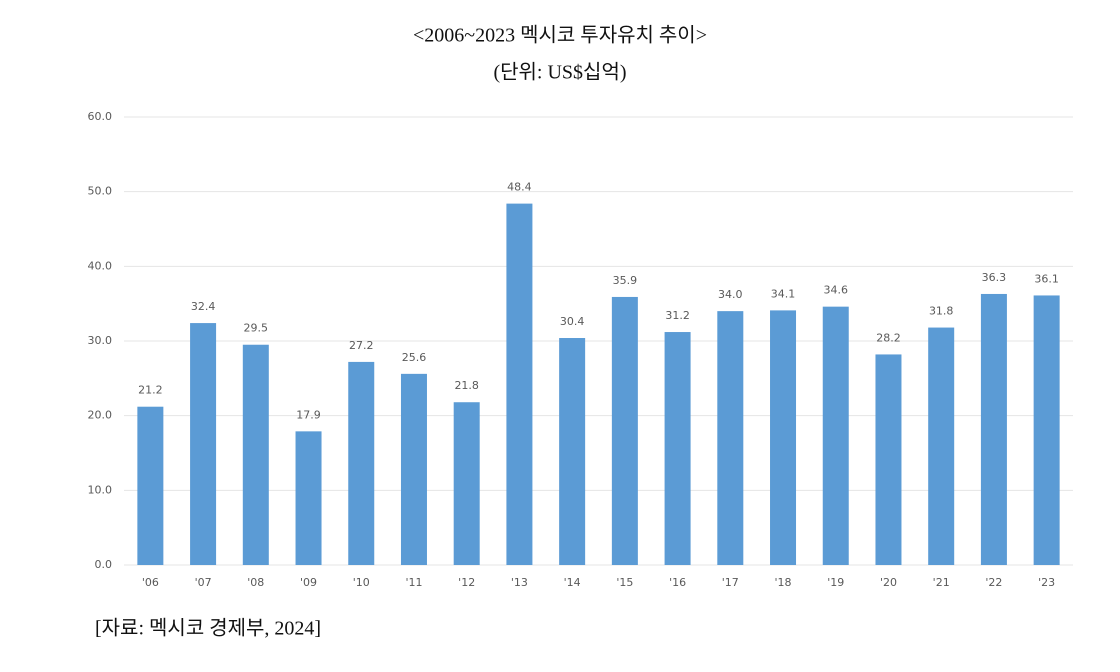 Image resolution: width=1120 pixels, height=672 pixels. Describe the element at coordinates (308, 414) in the screenshot. I see `data-label: 17.9` at that location.